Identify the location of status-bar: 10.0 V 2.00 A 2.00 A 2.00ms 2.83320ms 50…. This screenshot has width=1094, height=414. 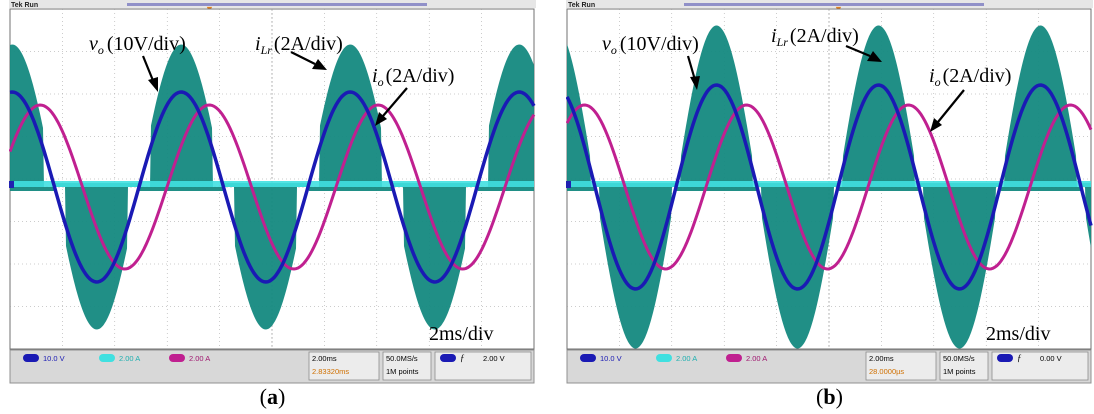
(272, 366).